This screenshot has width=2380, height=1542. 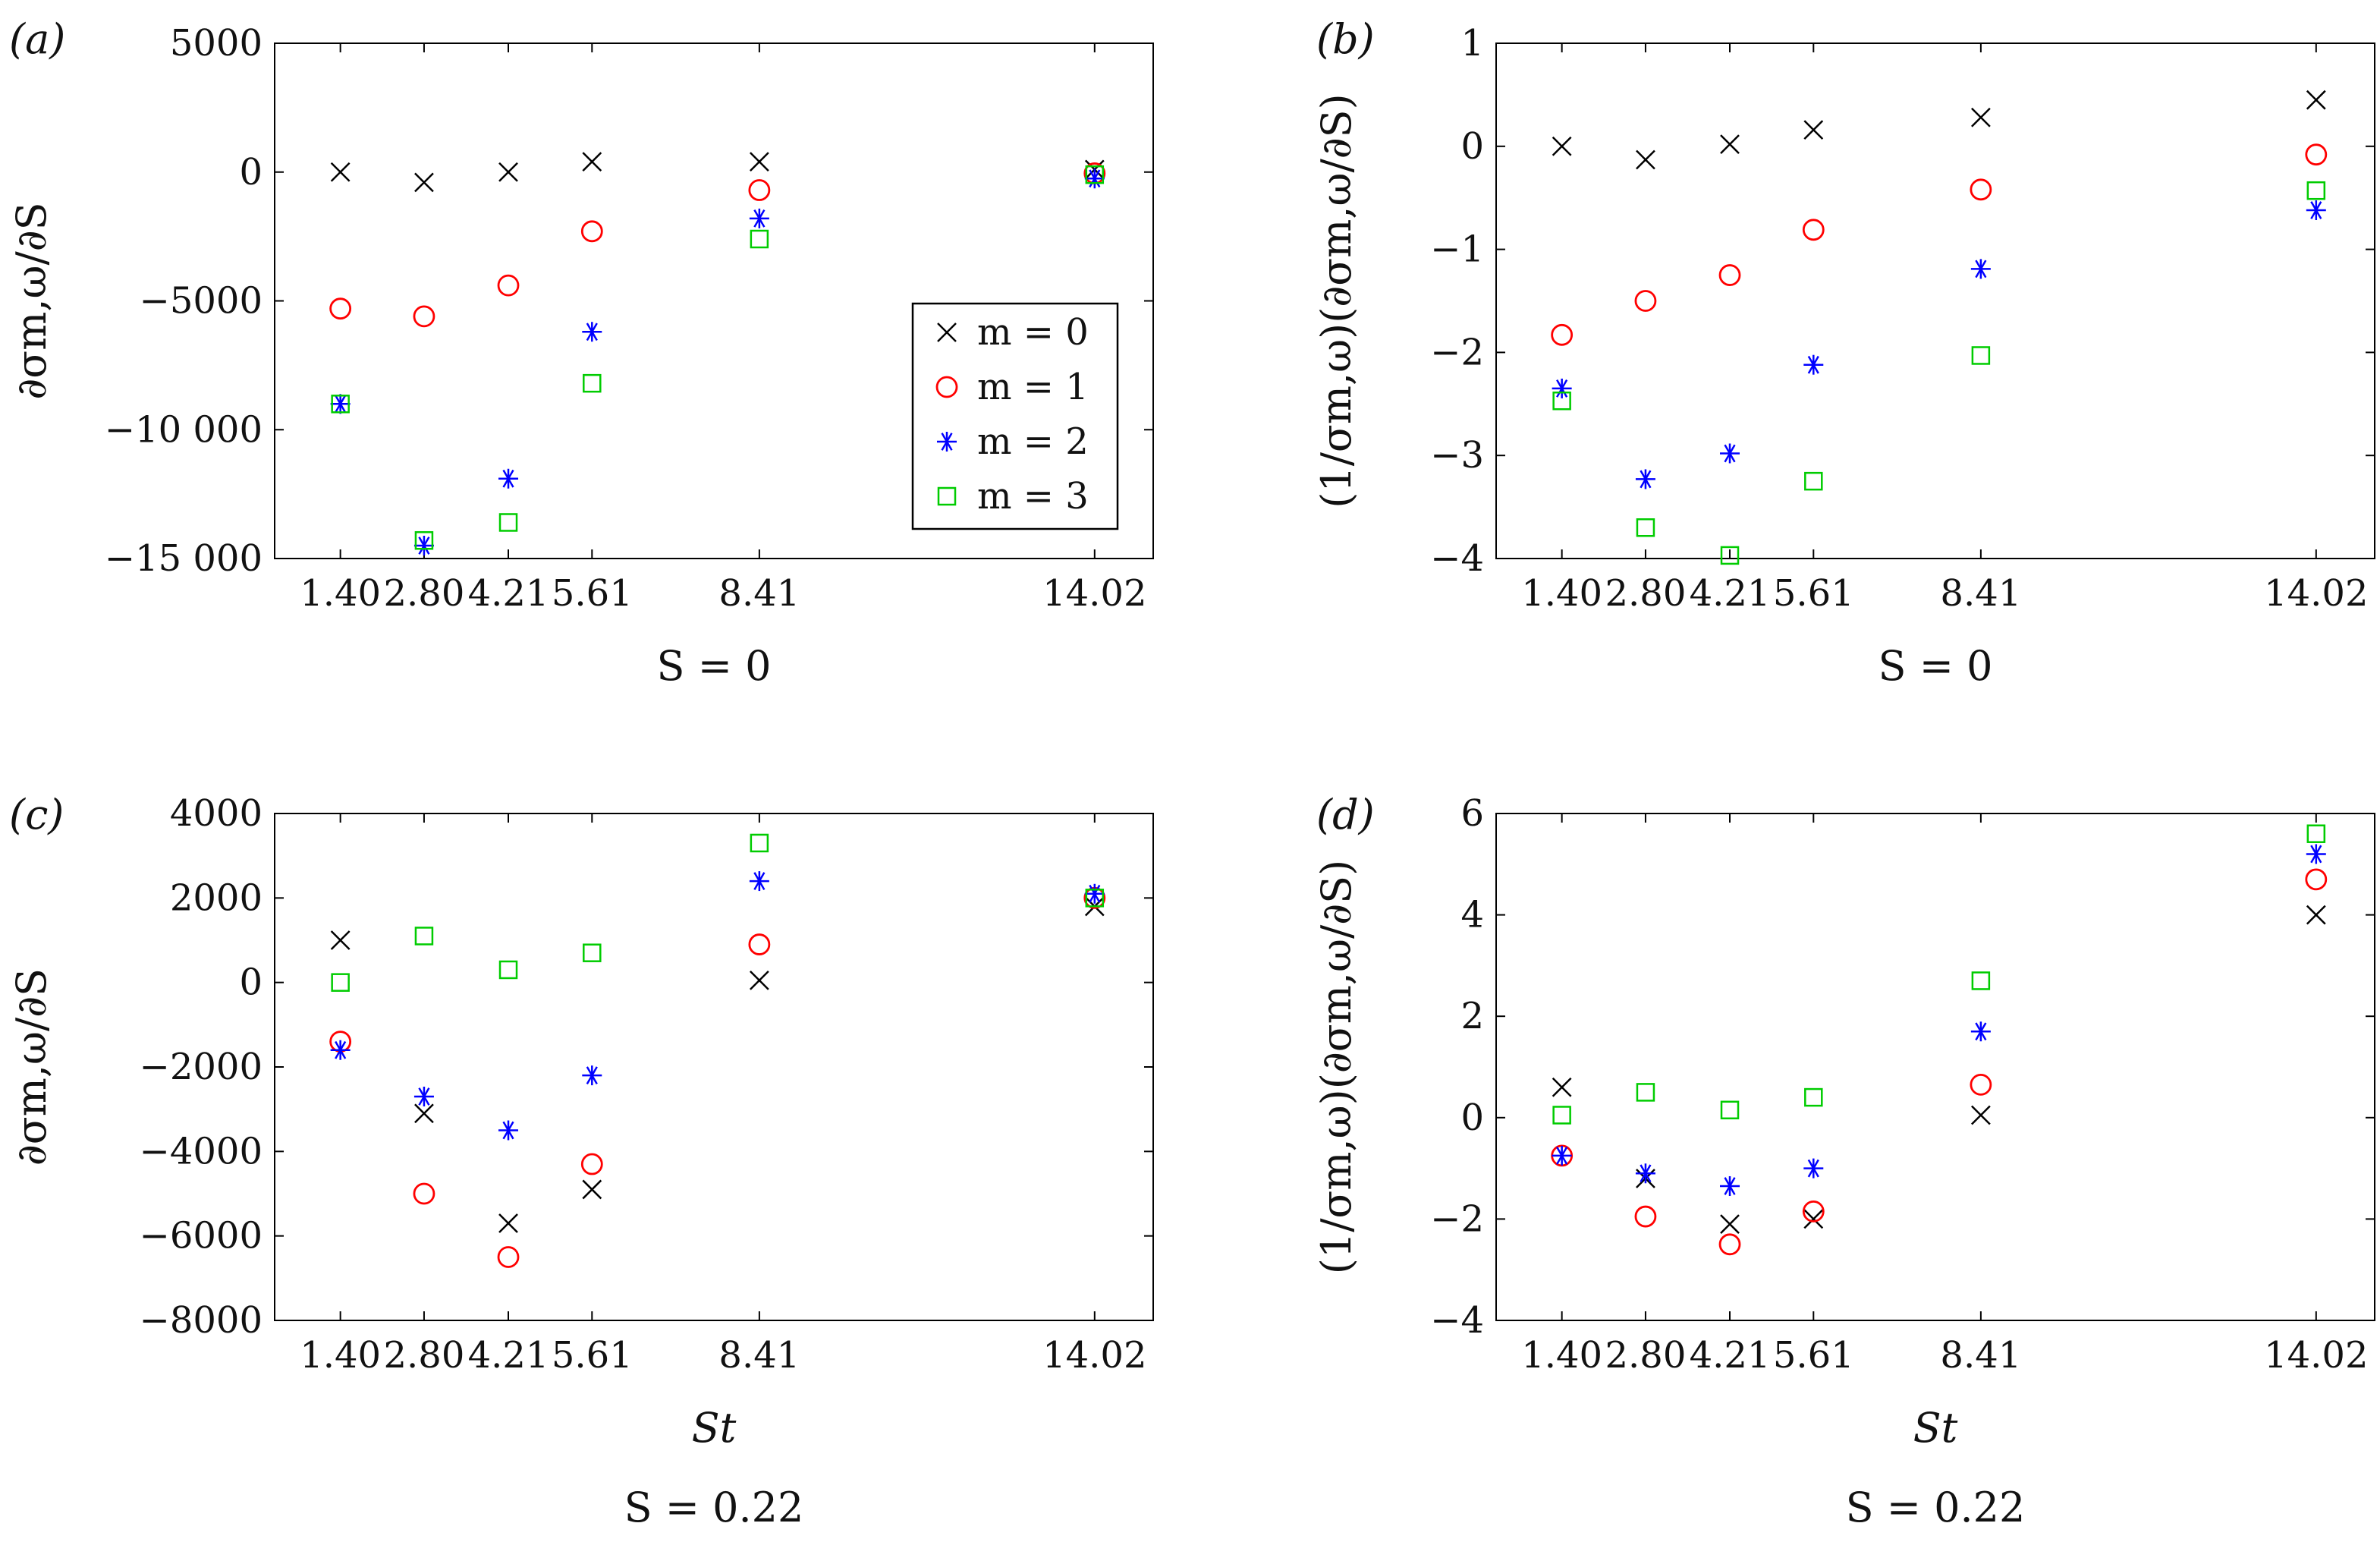 I want to click on legend-label-m1: m = 1, so click(x=1033, y=387).